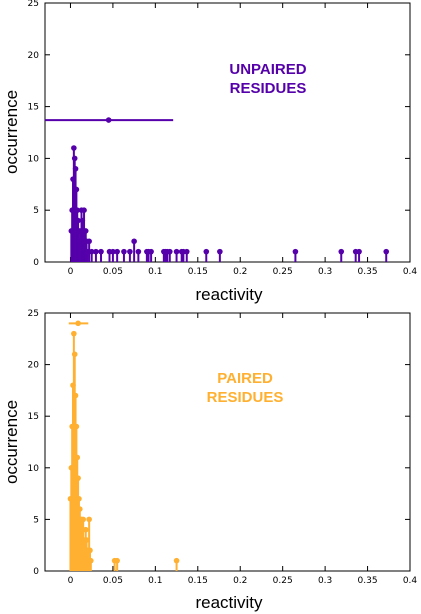  Describe the element at coordinates (245, 378) in the screenshot. I see `annotation-line-1: PAIRED` at that location.